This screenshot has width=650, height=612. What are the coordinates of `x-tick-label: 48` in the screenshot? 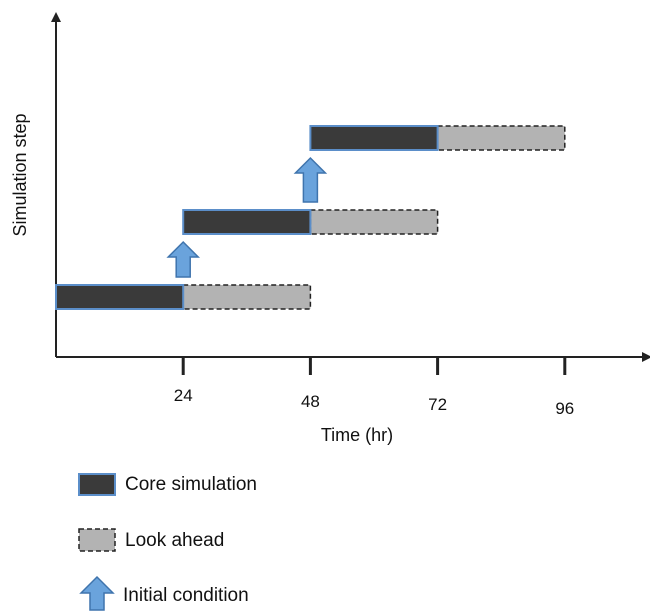 It's located at (310, 401).